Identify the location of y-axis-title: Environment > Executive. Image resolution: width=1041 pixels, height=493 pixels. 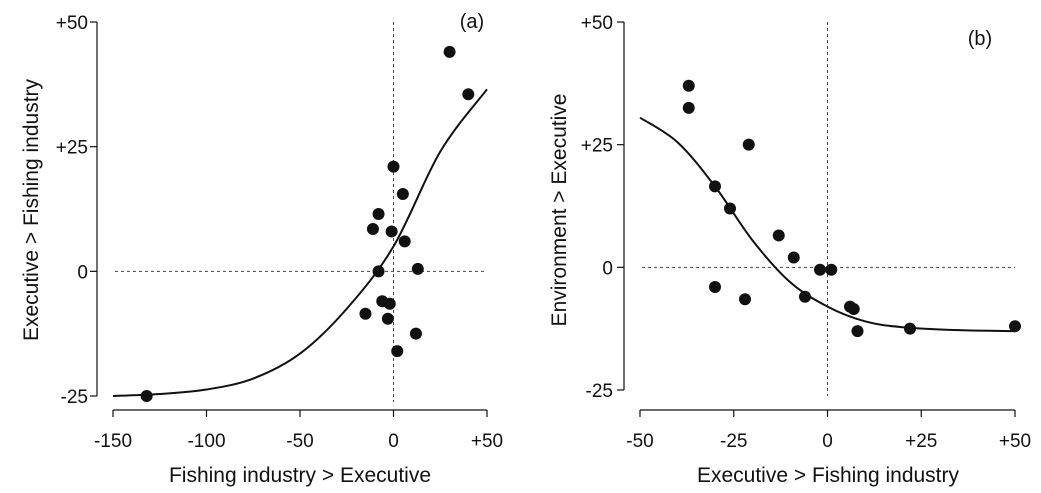
(559, 210).